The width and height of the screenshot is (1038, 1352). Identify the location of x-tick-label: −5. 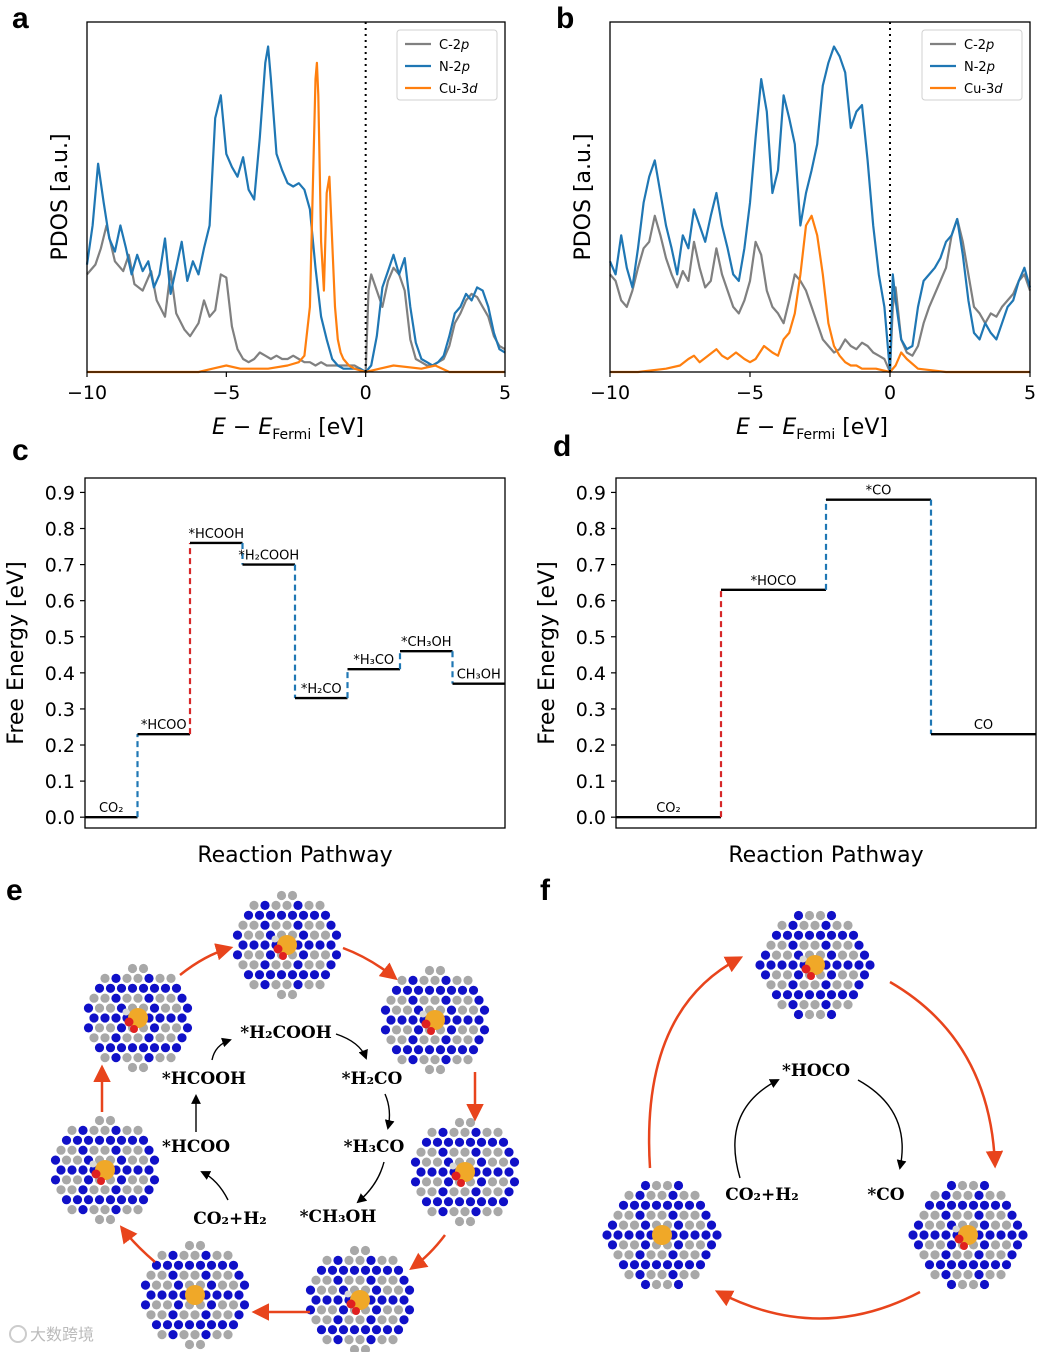
(750, 393).